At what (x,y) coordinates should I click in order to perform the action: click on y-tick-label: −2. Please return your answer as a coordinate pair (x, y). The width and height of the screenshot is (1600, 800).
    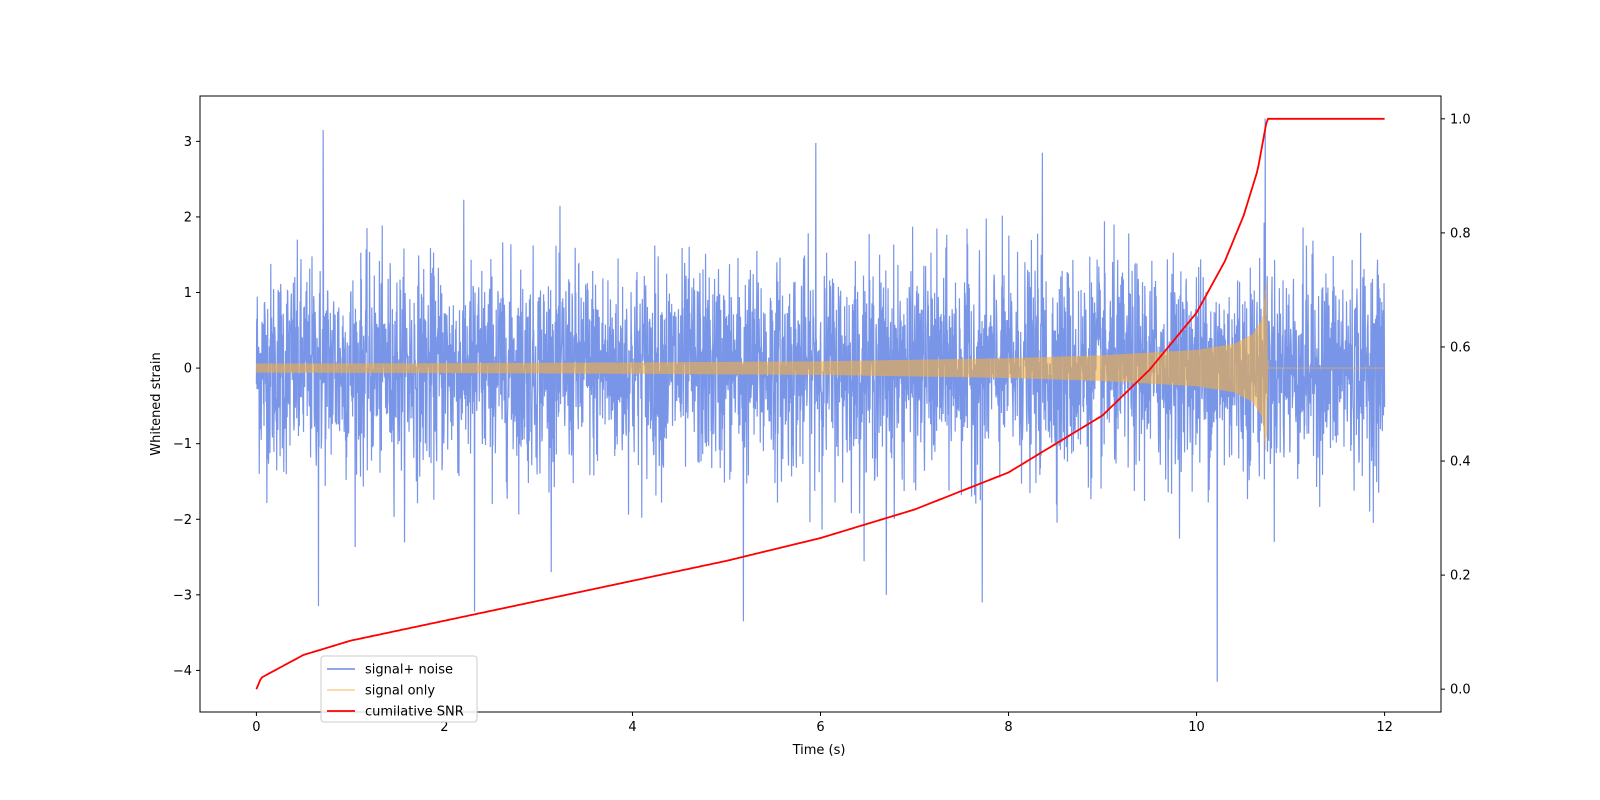
    Looking at the image, I should click on (182, 520).